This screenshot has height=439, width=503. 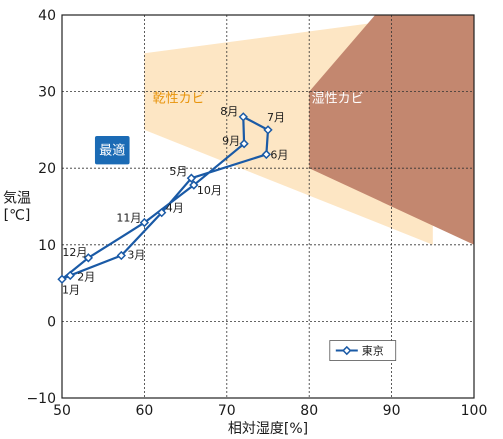 I want to click on legend-box, so click(x=363, y=350).